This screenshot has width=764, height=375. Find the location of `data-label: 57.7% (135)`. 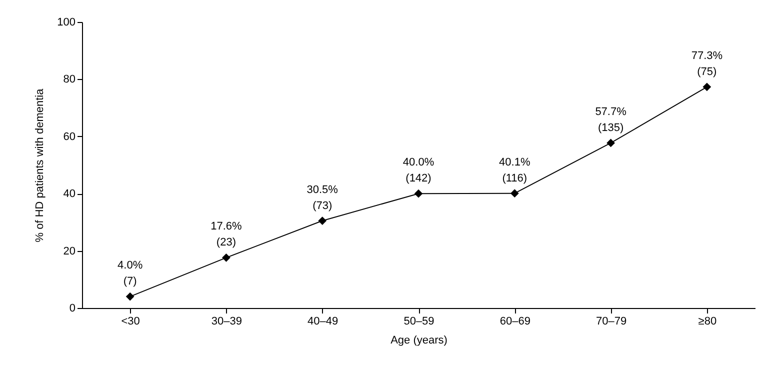

data-label: 57.7% (135) is located at coordinates (611, 120).